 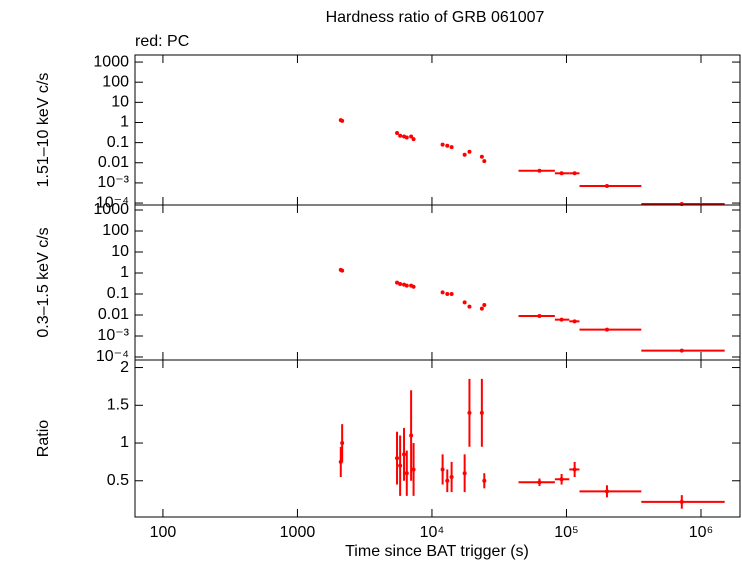 What do you see at coordinates (43, 438) in the screenshot?
I see `y-axis-label: Ratio` at bounding box center [43, 438].